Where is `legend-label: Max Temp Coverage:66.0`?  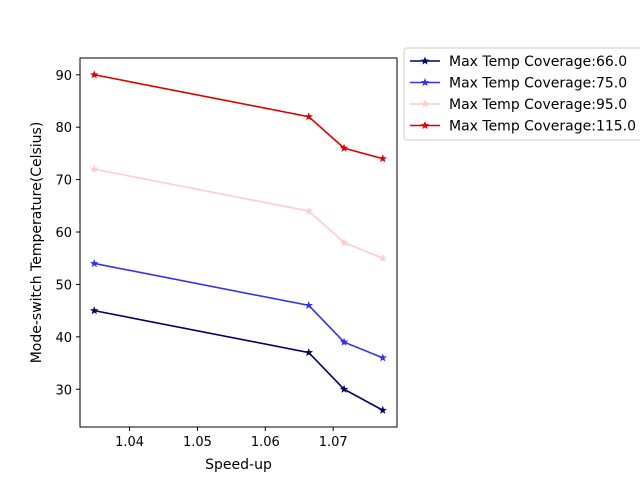 legend-label: Max Temp Coverage:66.0 is located at coordinates (538, 62).